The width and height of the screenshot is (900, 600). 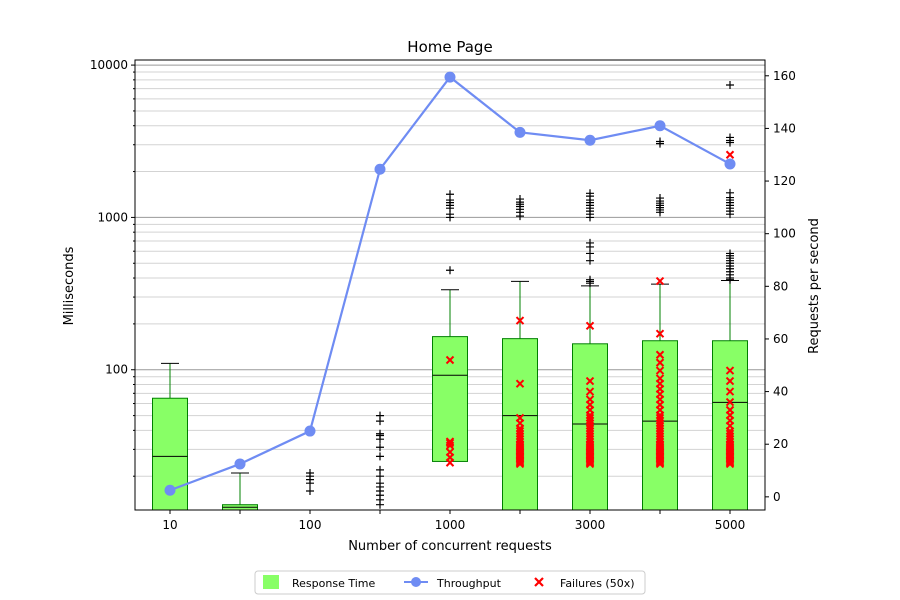 I want to click on y-tick-label-right: 160, so click(x=784, y=76).